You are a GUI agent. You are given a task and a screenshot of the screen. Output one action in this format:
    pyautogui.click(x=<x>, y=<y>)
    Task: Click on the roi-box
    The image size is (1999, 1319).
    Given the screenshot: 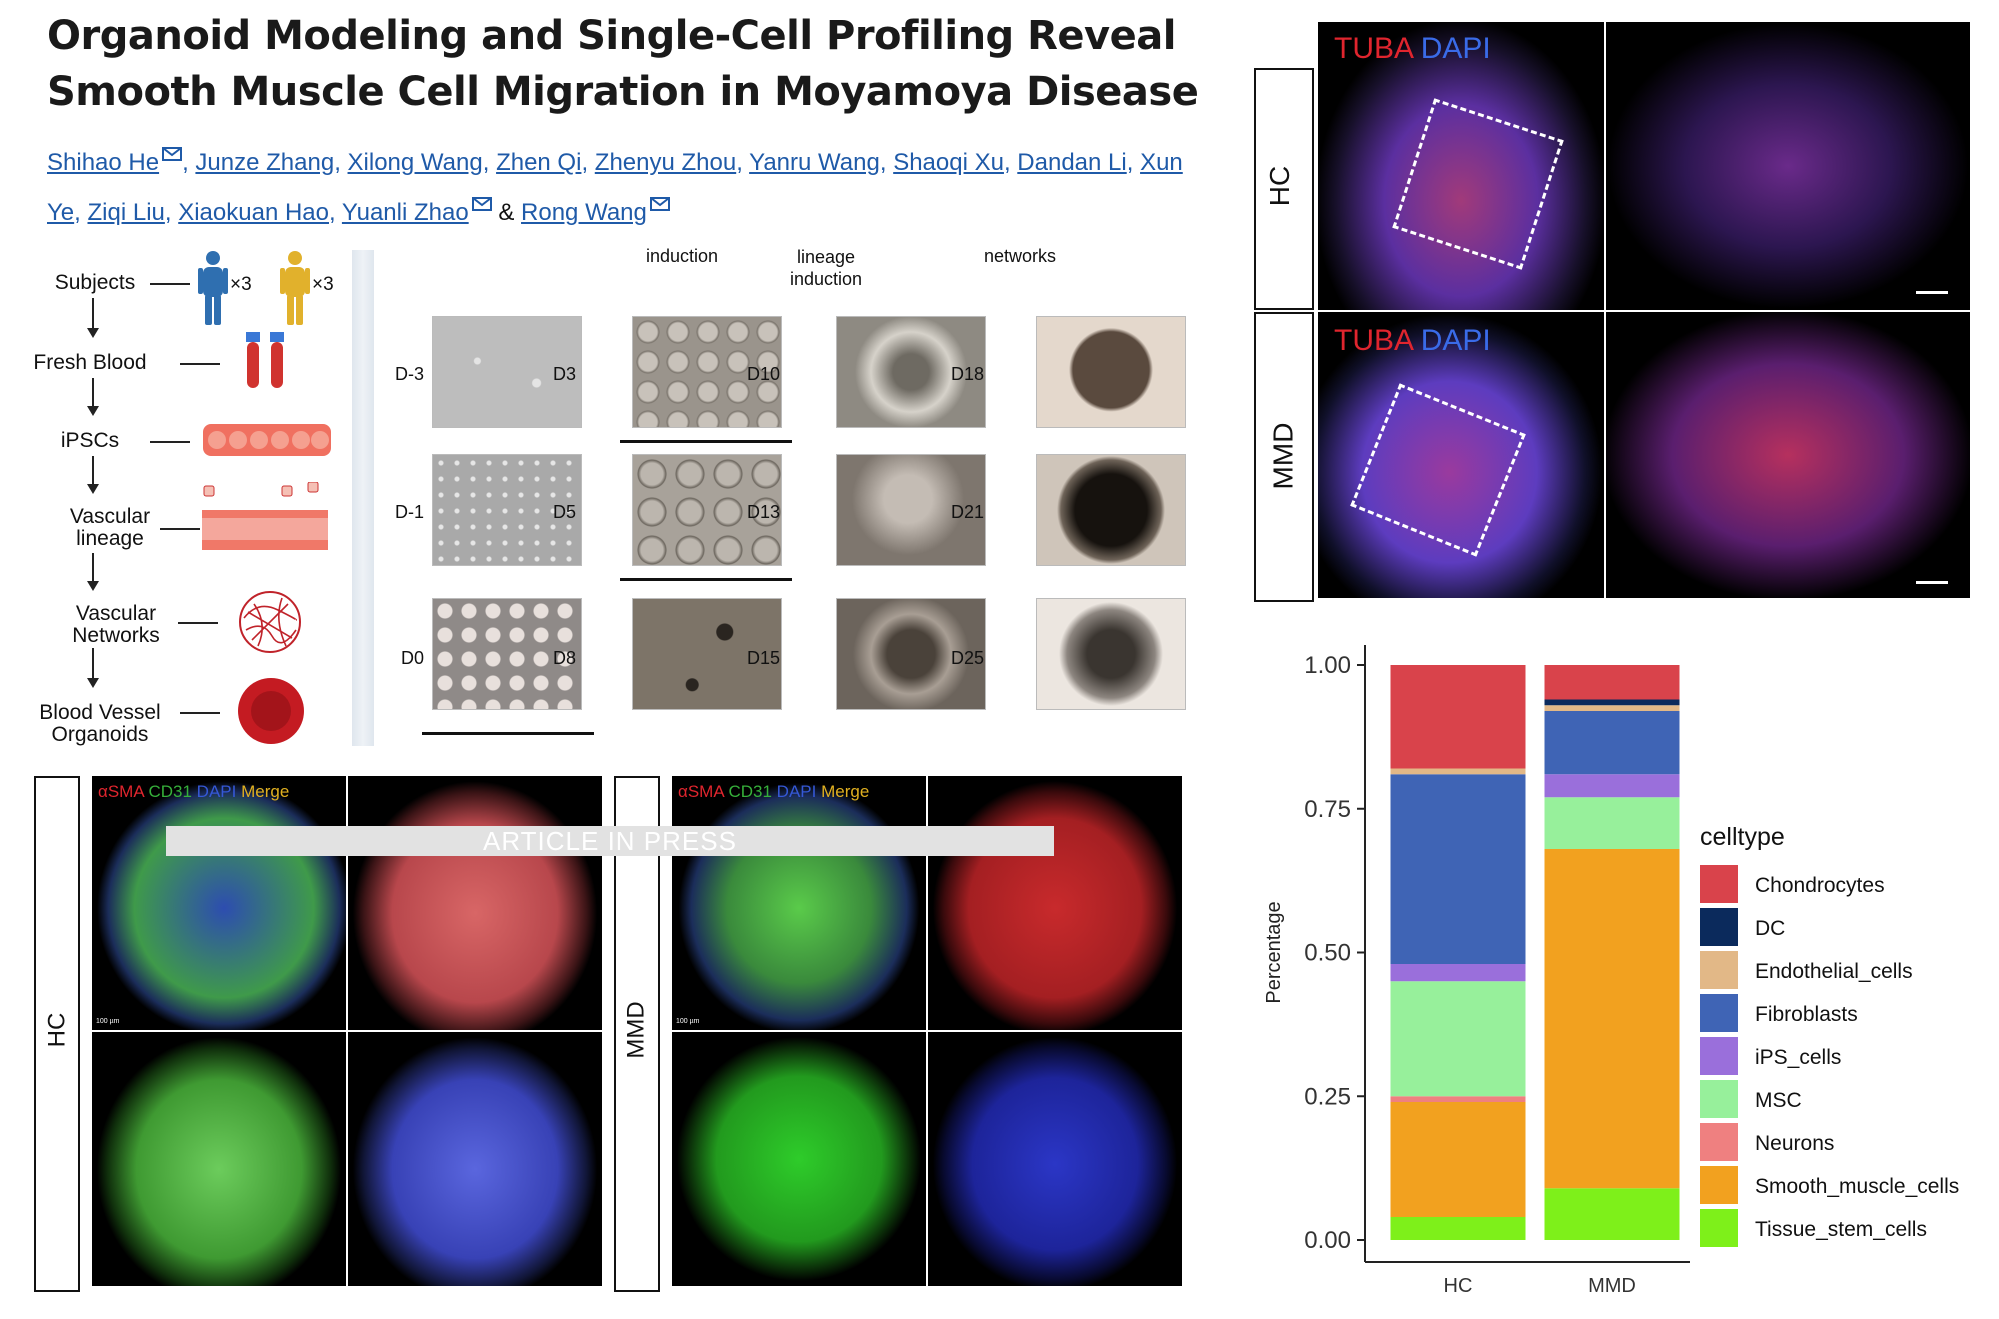 What is the action you would take?
    pyautogui.click(x=1438, y=470)
    